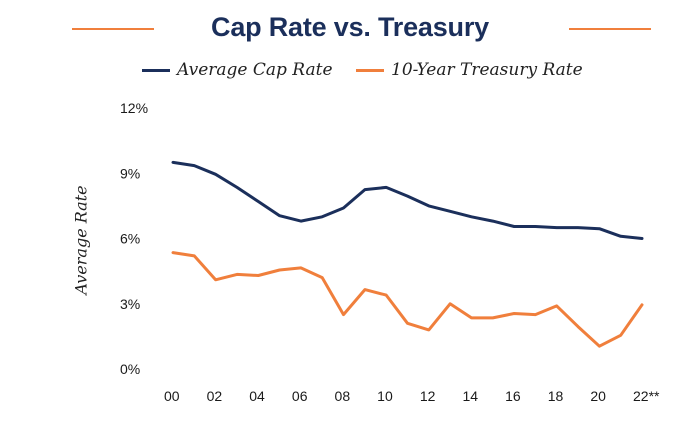  I want to click on y-tick-label: 12%, so click(134, 108).